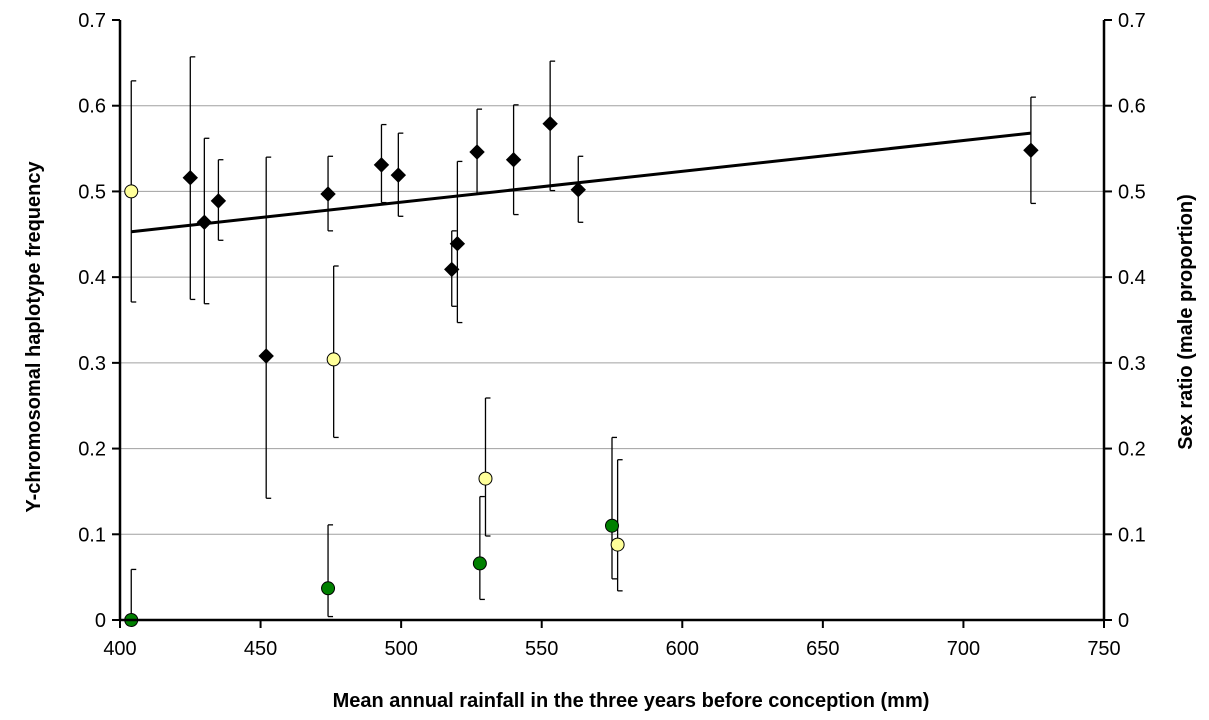 The width and height of the screenshot is (1209, 720). Describe the element at coordinates (682, 649) in the screenshot. I see `x-tick-label: 600` at that location.